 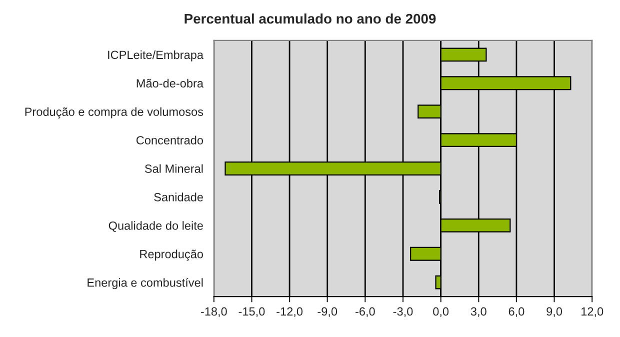 I want to click on x-tick-label: -3,0, so click(x=403, y=312).